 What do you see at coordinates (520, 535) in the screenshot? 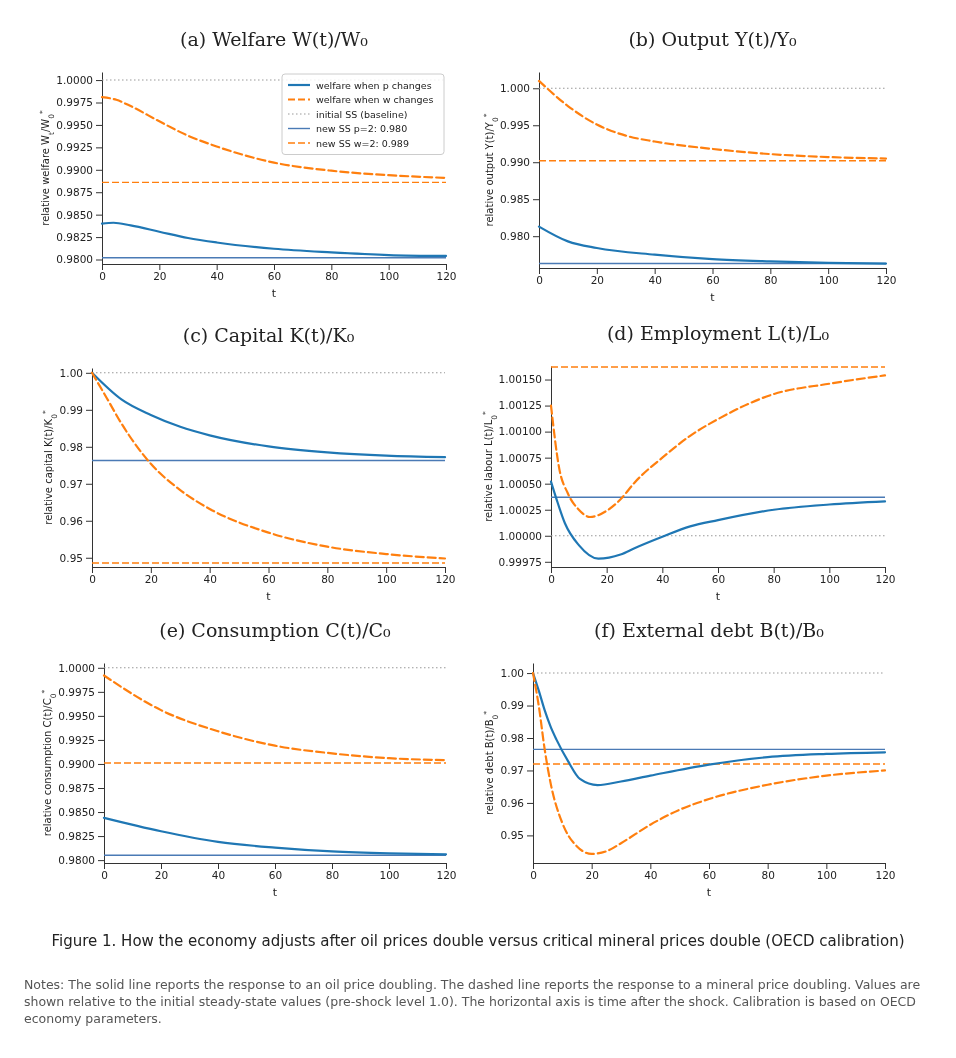
I see `y-tick-label: 1.00000` at bounding box center [520, 535].